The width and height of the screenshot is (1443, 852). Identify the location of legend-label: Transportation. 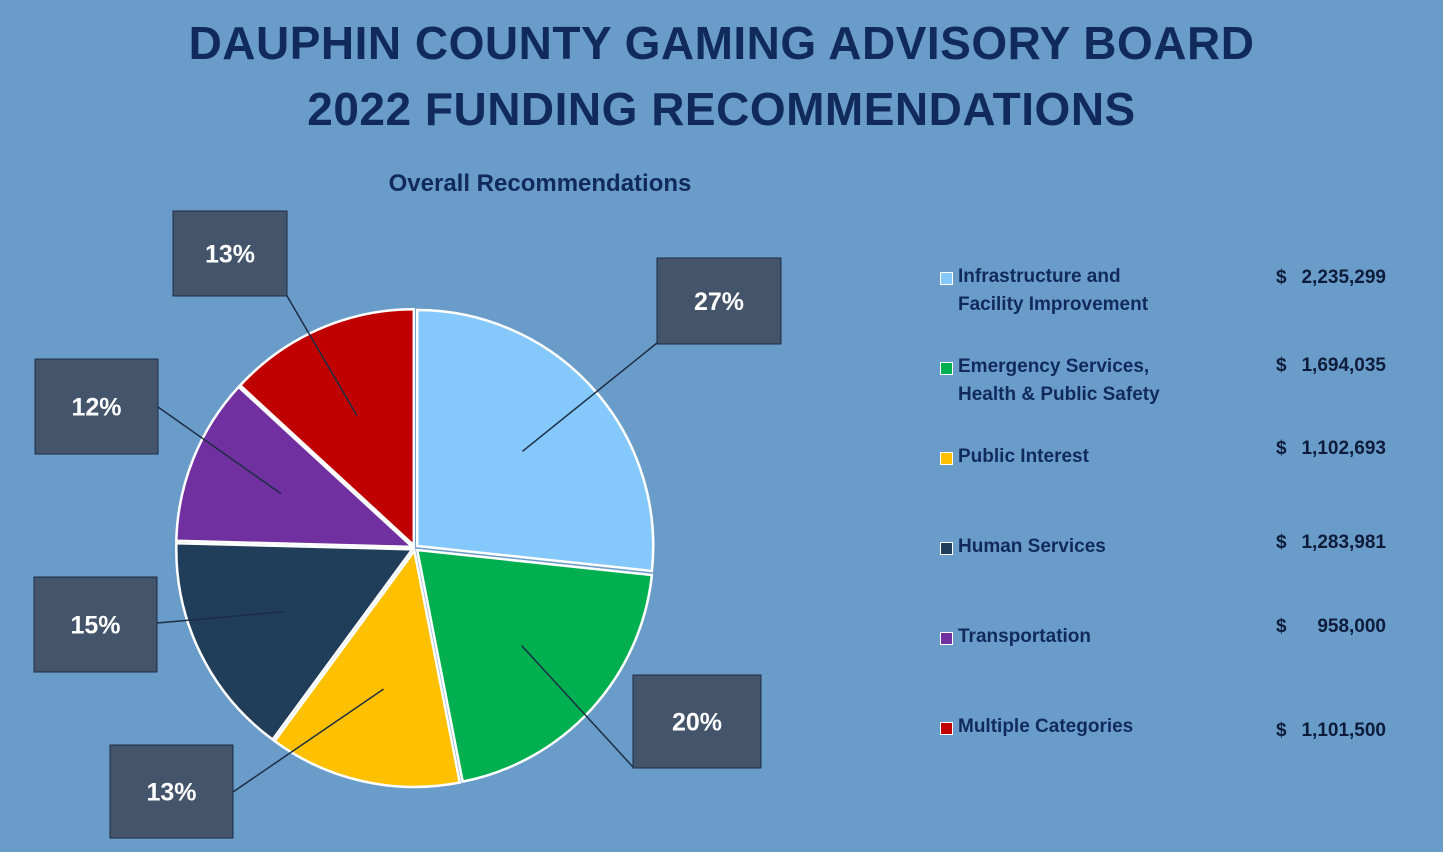
(1025, 636).